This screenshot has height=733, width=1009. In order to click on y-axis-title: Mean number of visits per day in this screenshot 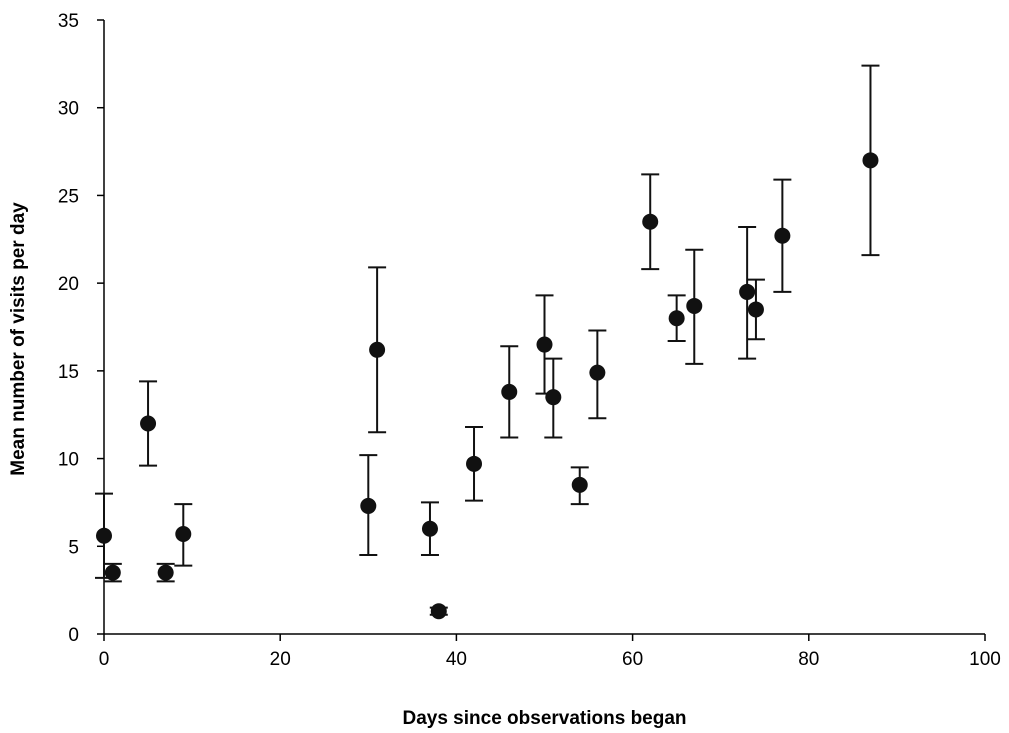, I will do `click(18, 339)`.